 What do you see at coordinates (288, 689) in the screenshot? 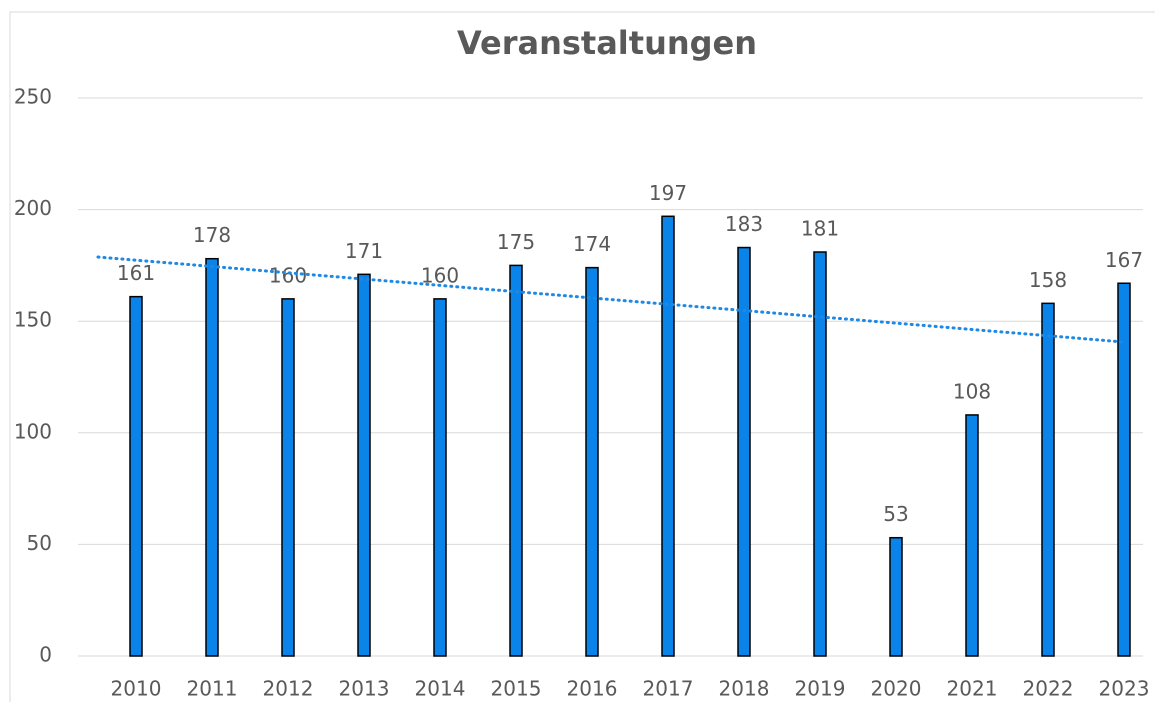
I see `x-tick-label: 2012` at bounding box center [288, 689].